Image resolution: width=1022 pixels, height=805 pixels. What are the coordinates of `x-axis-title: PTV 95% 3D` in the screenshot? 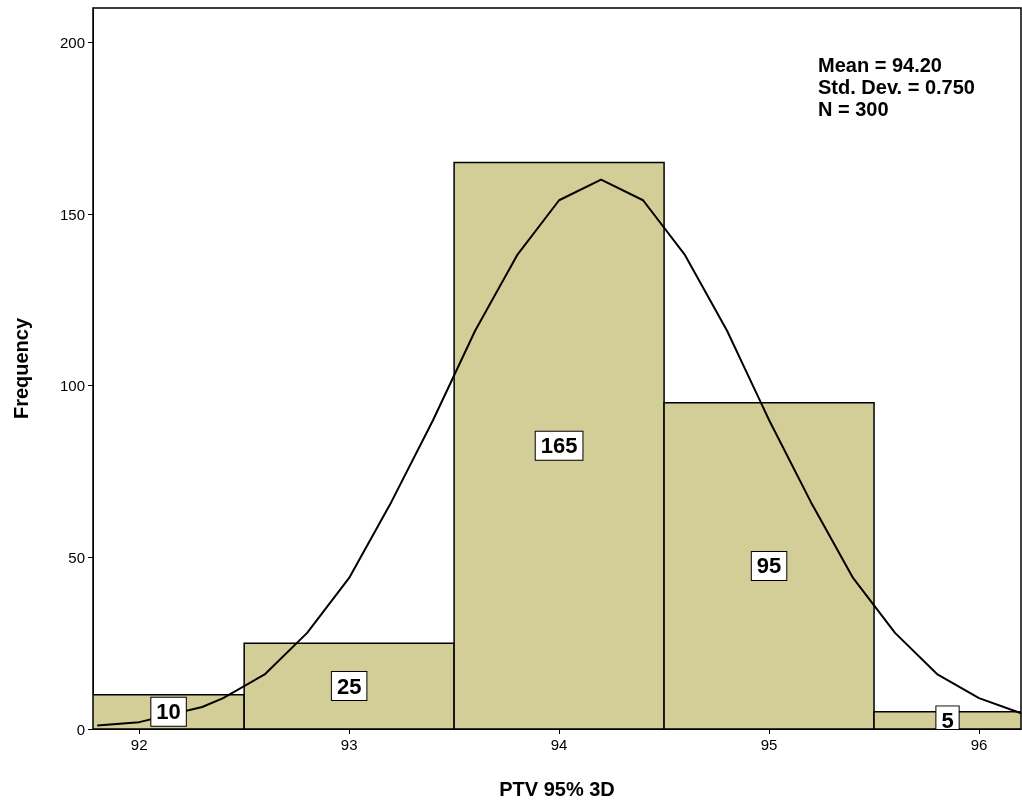 It's located at (557, 789).